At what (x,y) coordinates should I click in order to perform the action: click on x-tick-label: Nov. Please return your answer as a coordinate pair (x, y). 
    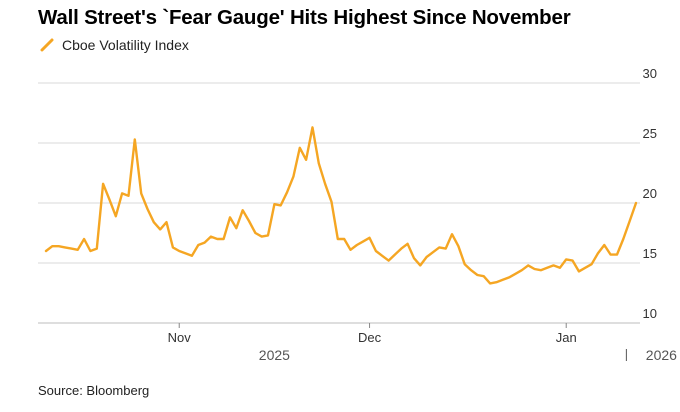
    Looking at the image, I should click on (180, 337).